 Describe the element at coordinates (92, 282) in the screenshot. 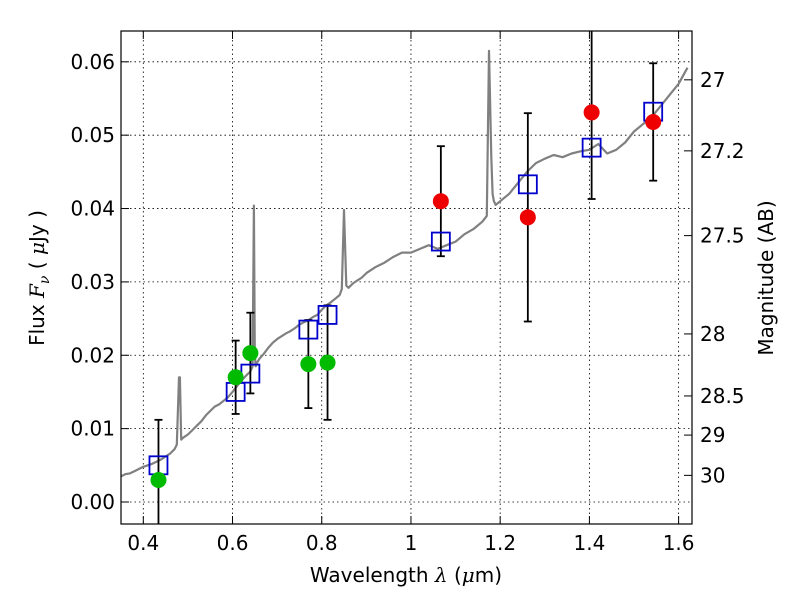

I see `y-tick-label: 0.03` at that location.